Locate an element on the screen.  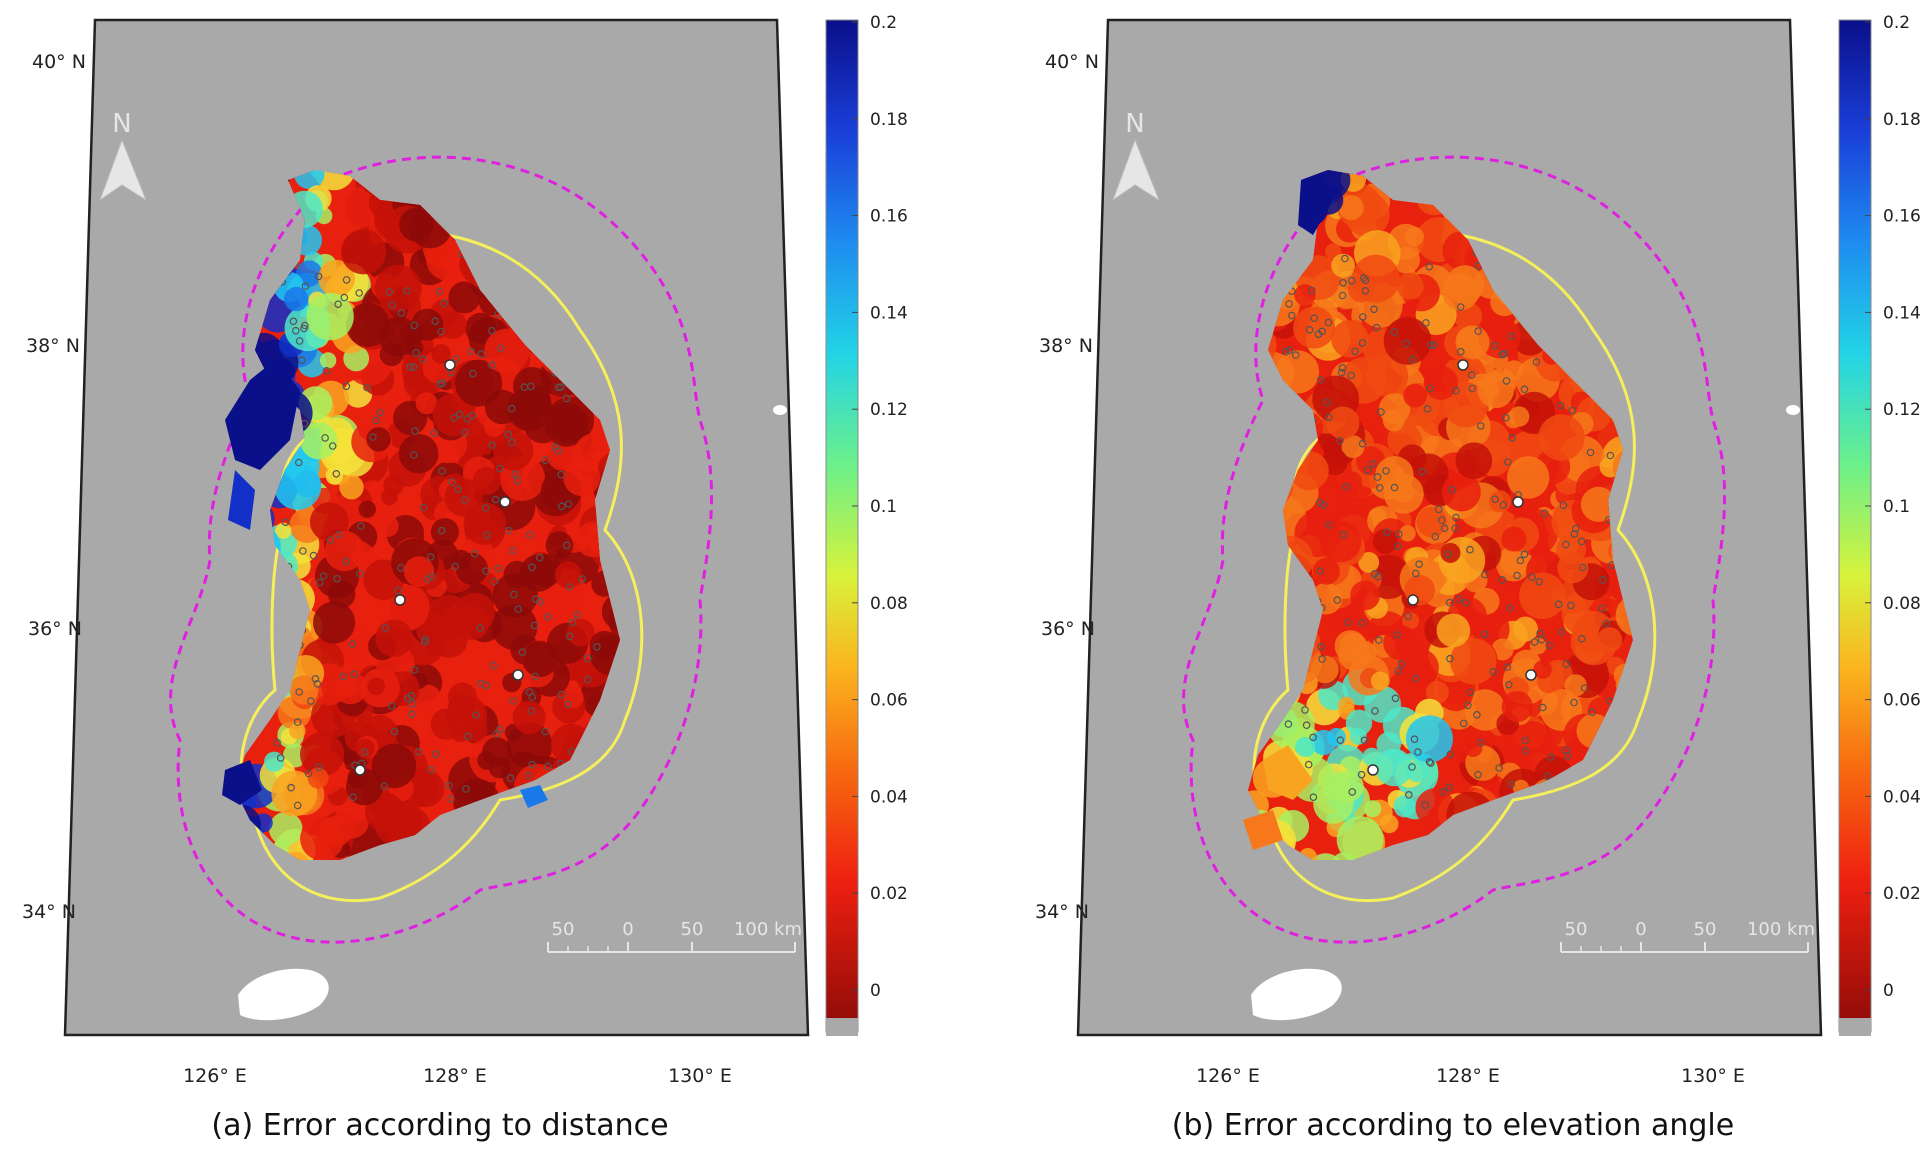
north-label: N is located at coordinates (121, 124).